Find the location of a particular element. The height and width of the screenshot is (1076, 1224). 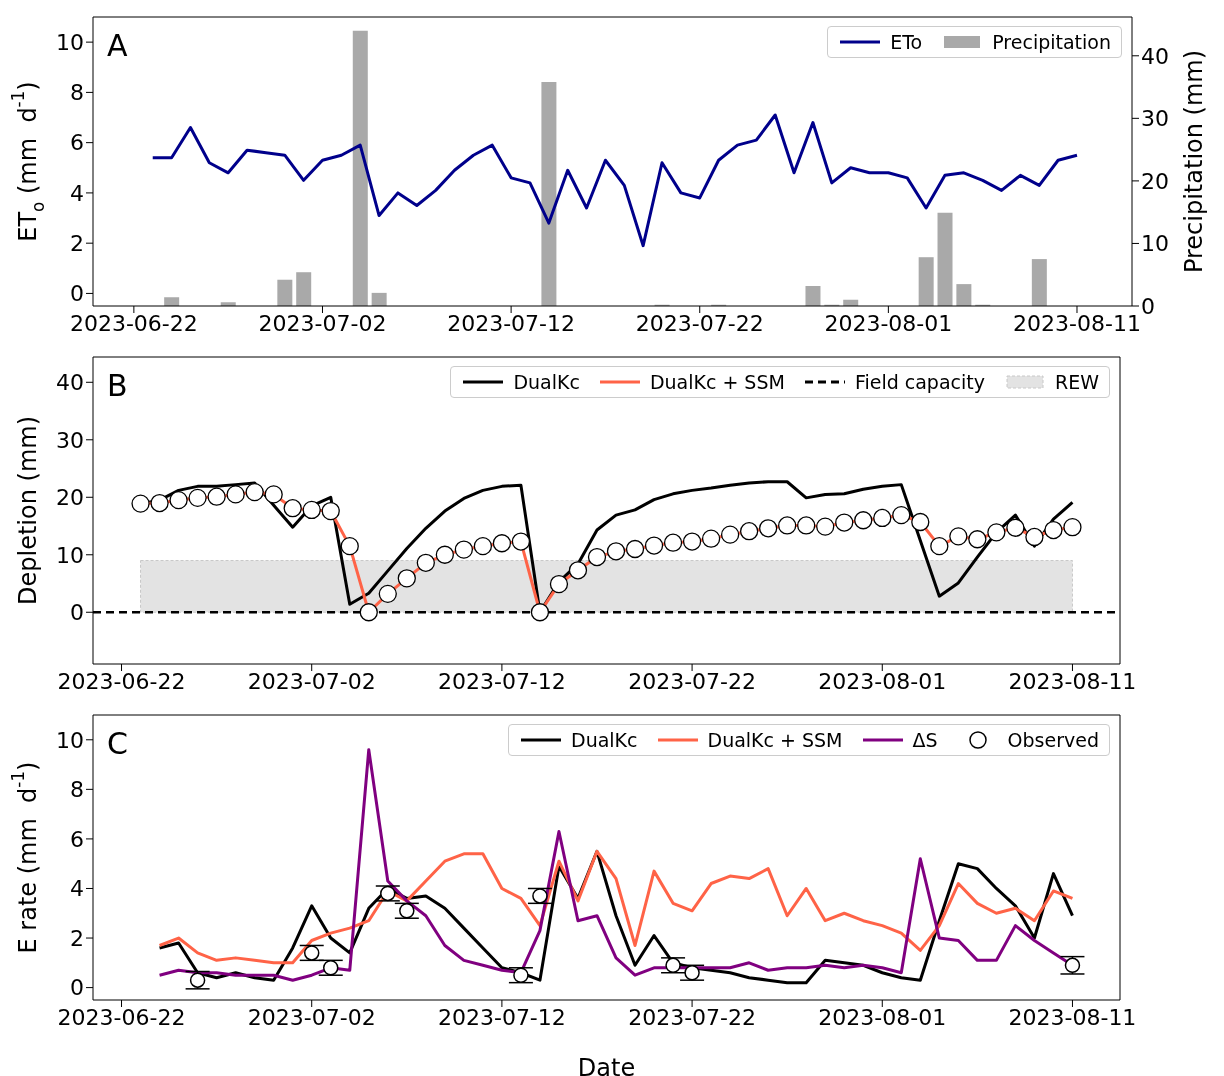

y2-tick-label: 20 is located at coordinates (1155, 181).